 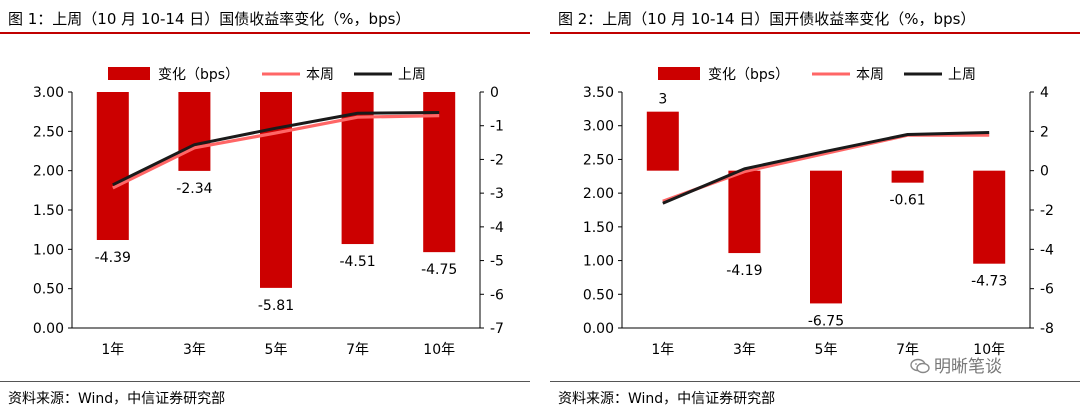 I want to click on bar-data-label: -4.75, so click(x=439, y=270).